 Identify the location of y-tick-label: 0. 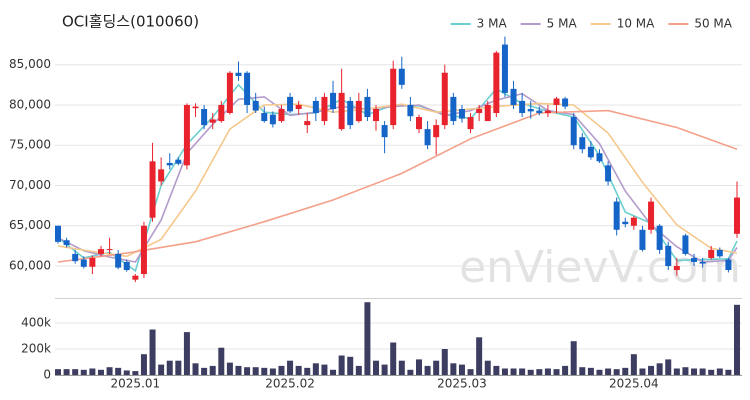
(47, 375).